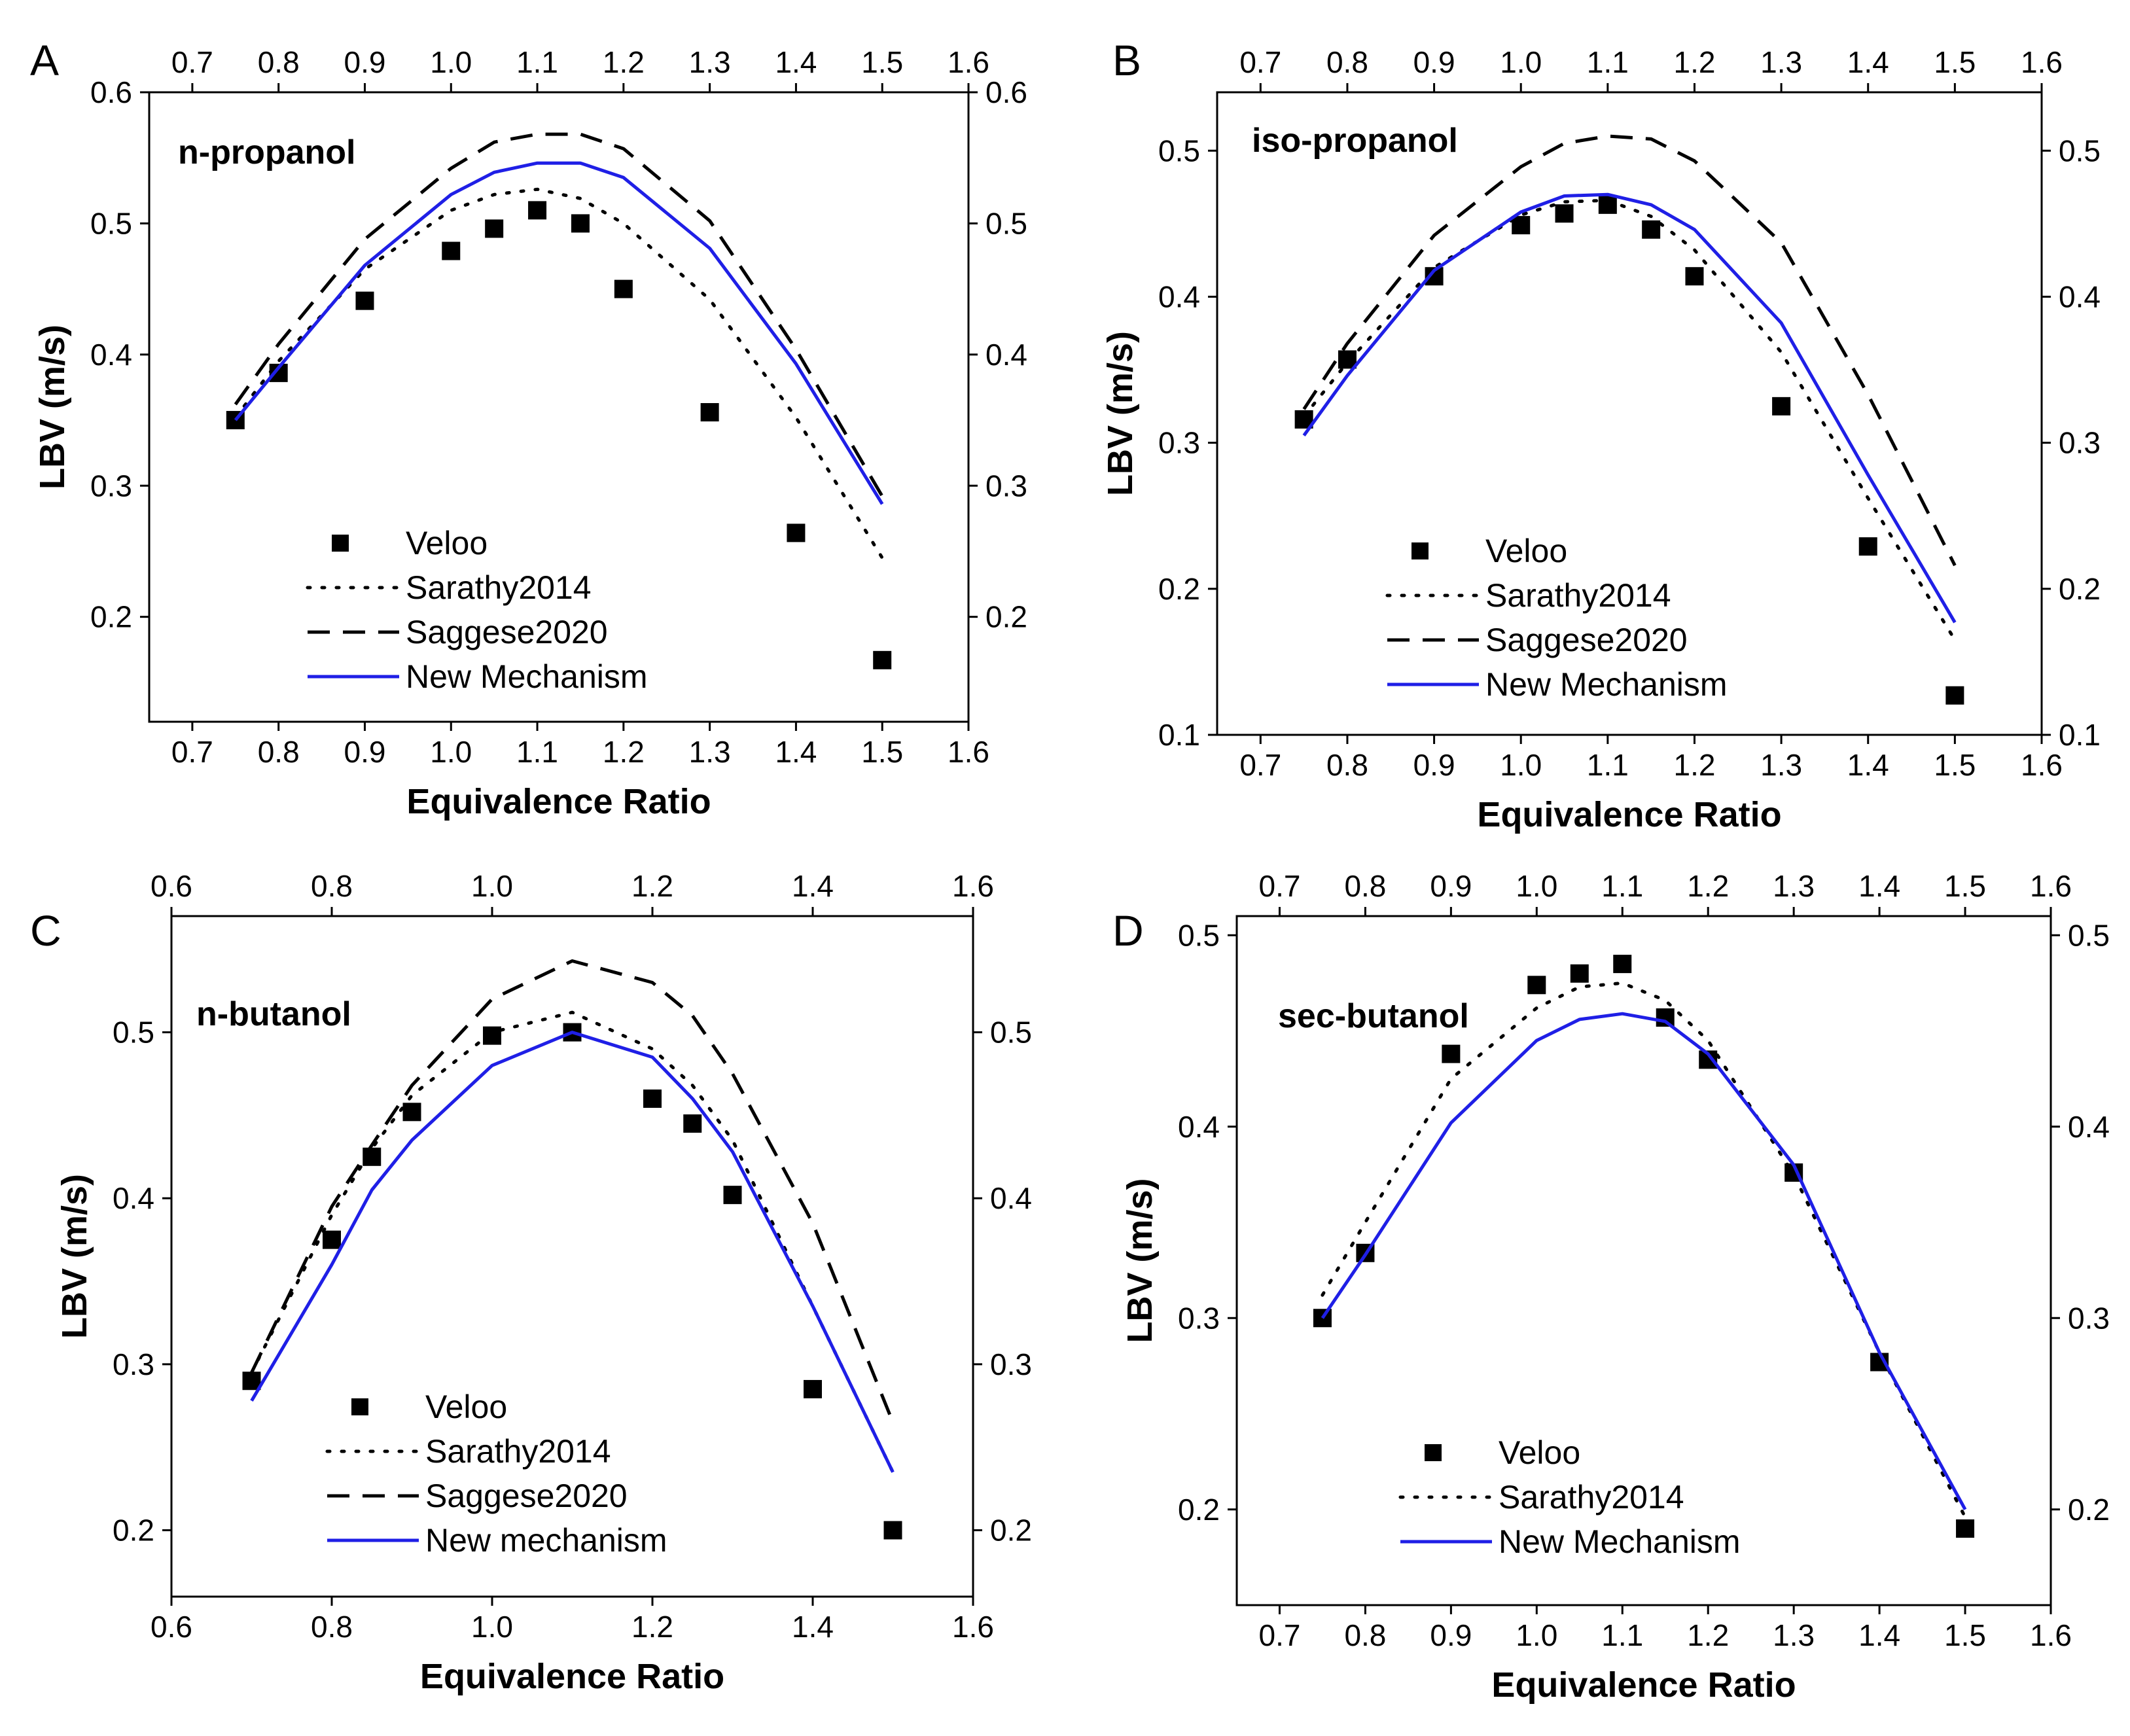 The image size is (2130, 1736). What do you see at coordinates (1279, 1635) in the screenshot?
I see `x-tick-label-bottom: 0.7` at bounding box center [1279, 1635].